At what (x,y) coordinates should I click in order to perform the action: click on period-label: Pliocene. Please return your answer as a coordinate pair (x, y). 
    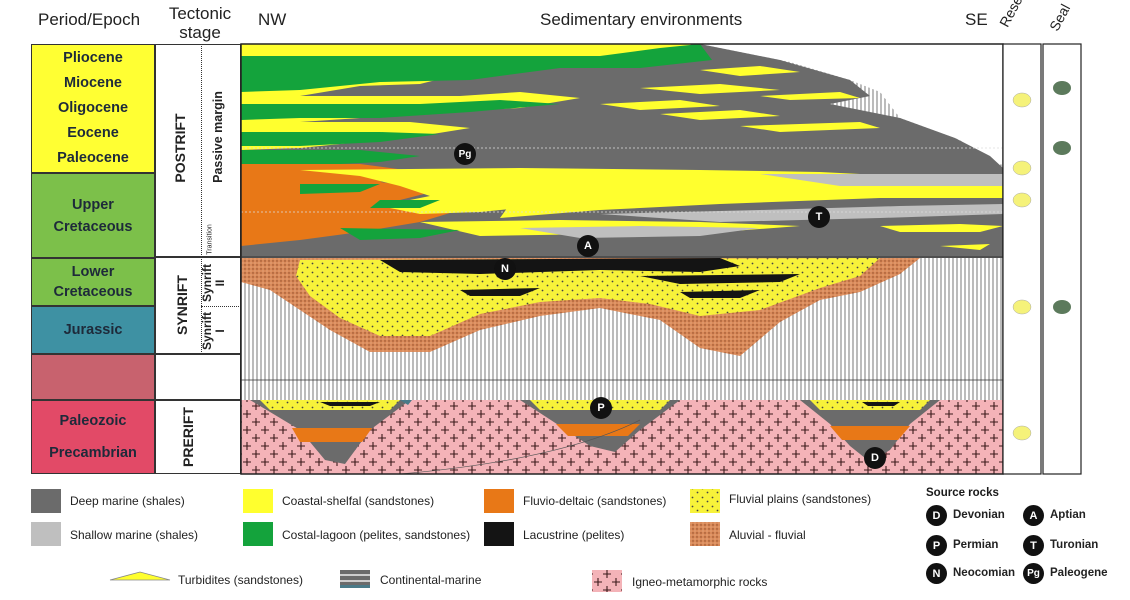
    Looking at the image, I should click on (93, 58).